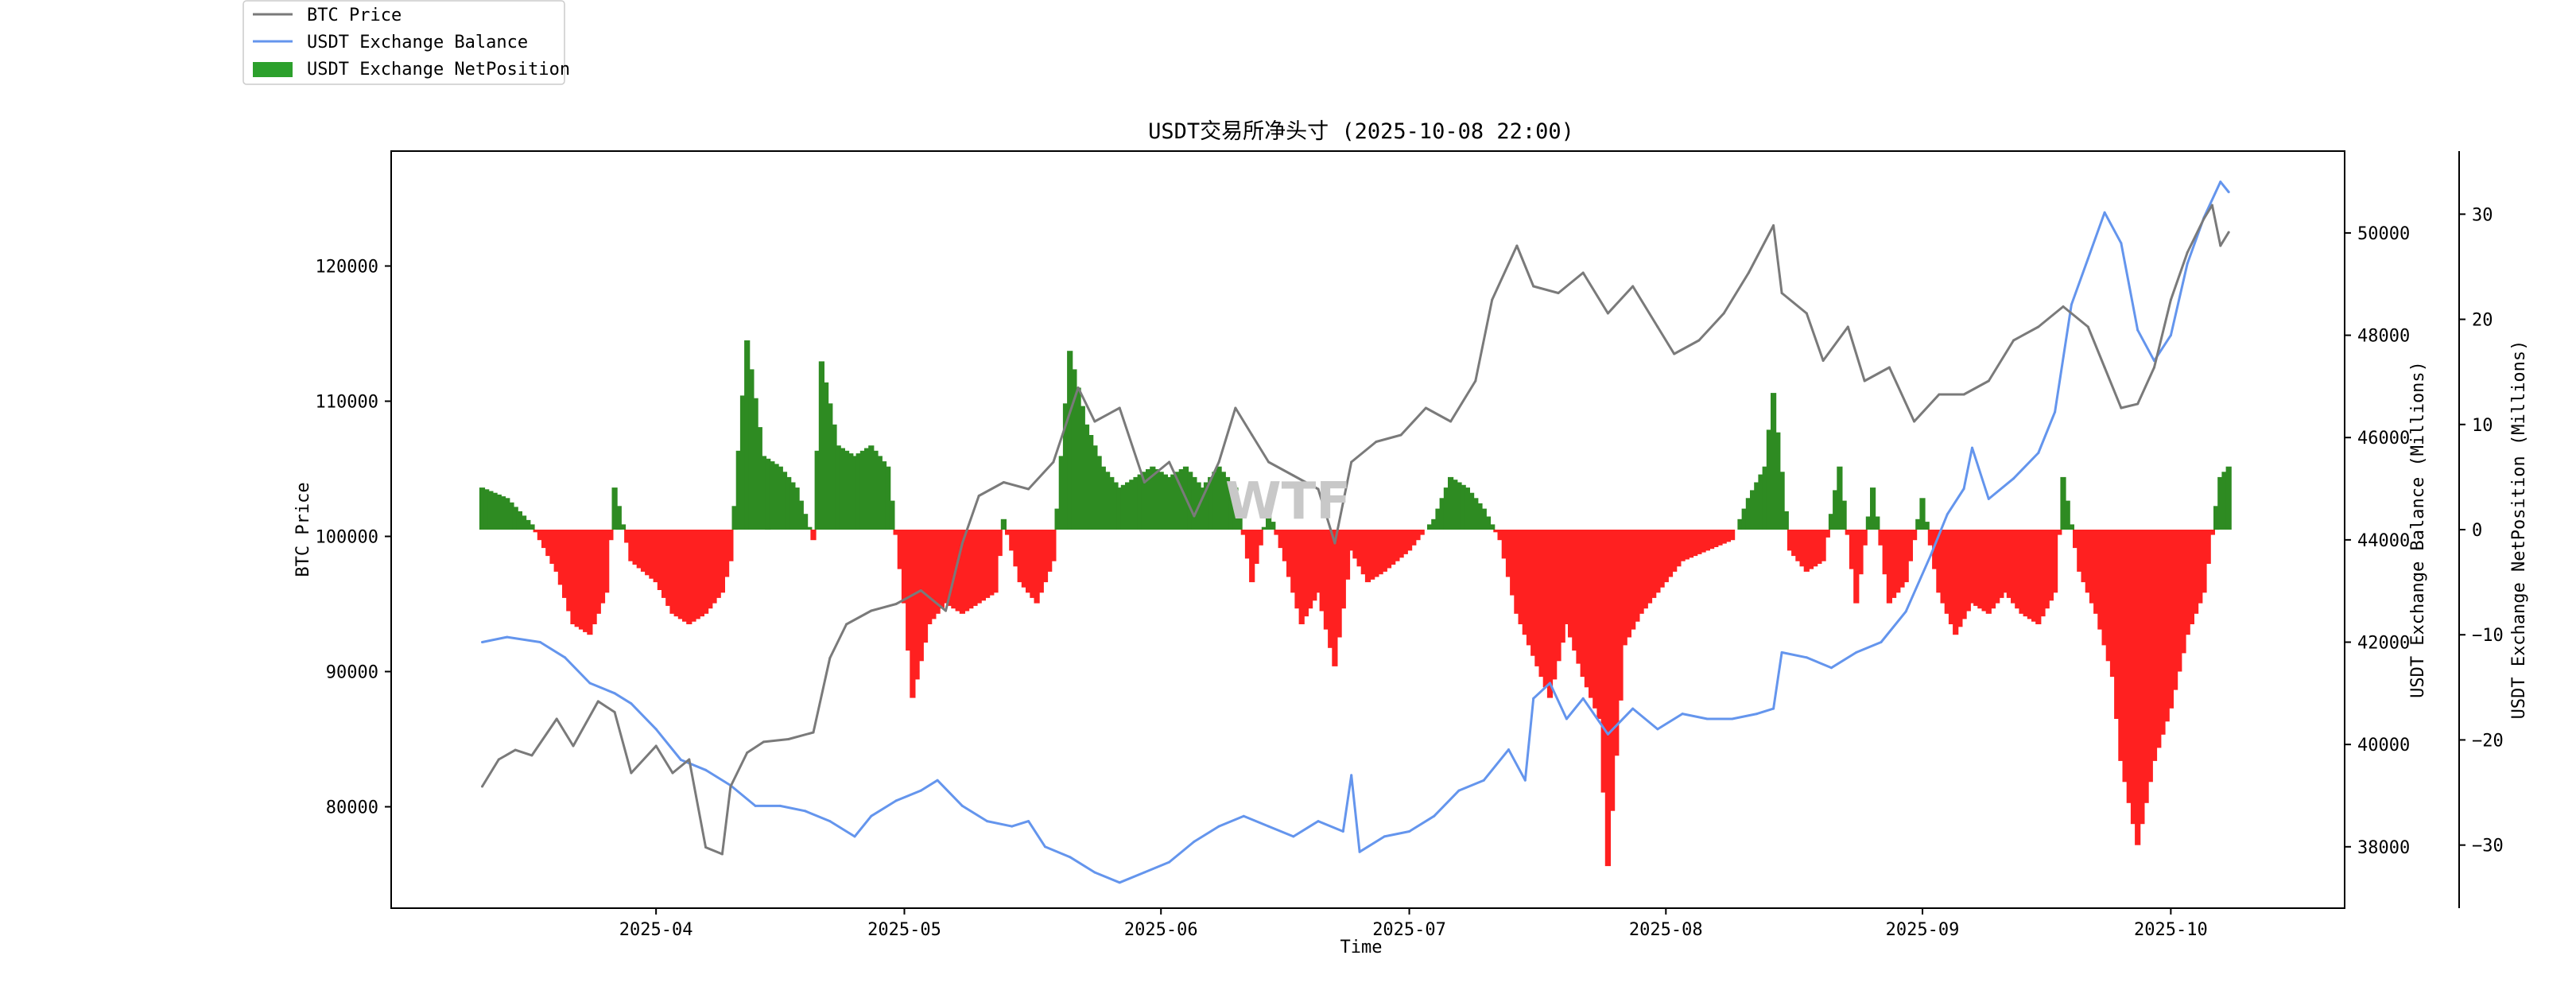 The height and width of the screenshot is (1002, 2576). What do you see at coordinates (2383, 234) in the screenshot?
I see `y-axis-right-1-tick-label: 50000` at bounding box center [2383, 234].